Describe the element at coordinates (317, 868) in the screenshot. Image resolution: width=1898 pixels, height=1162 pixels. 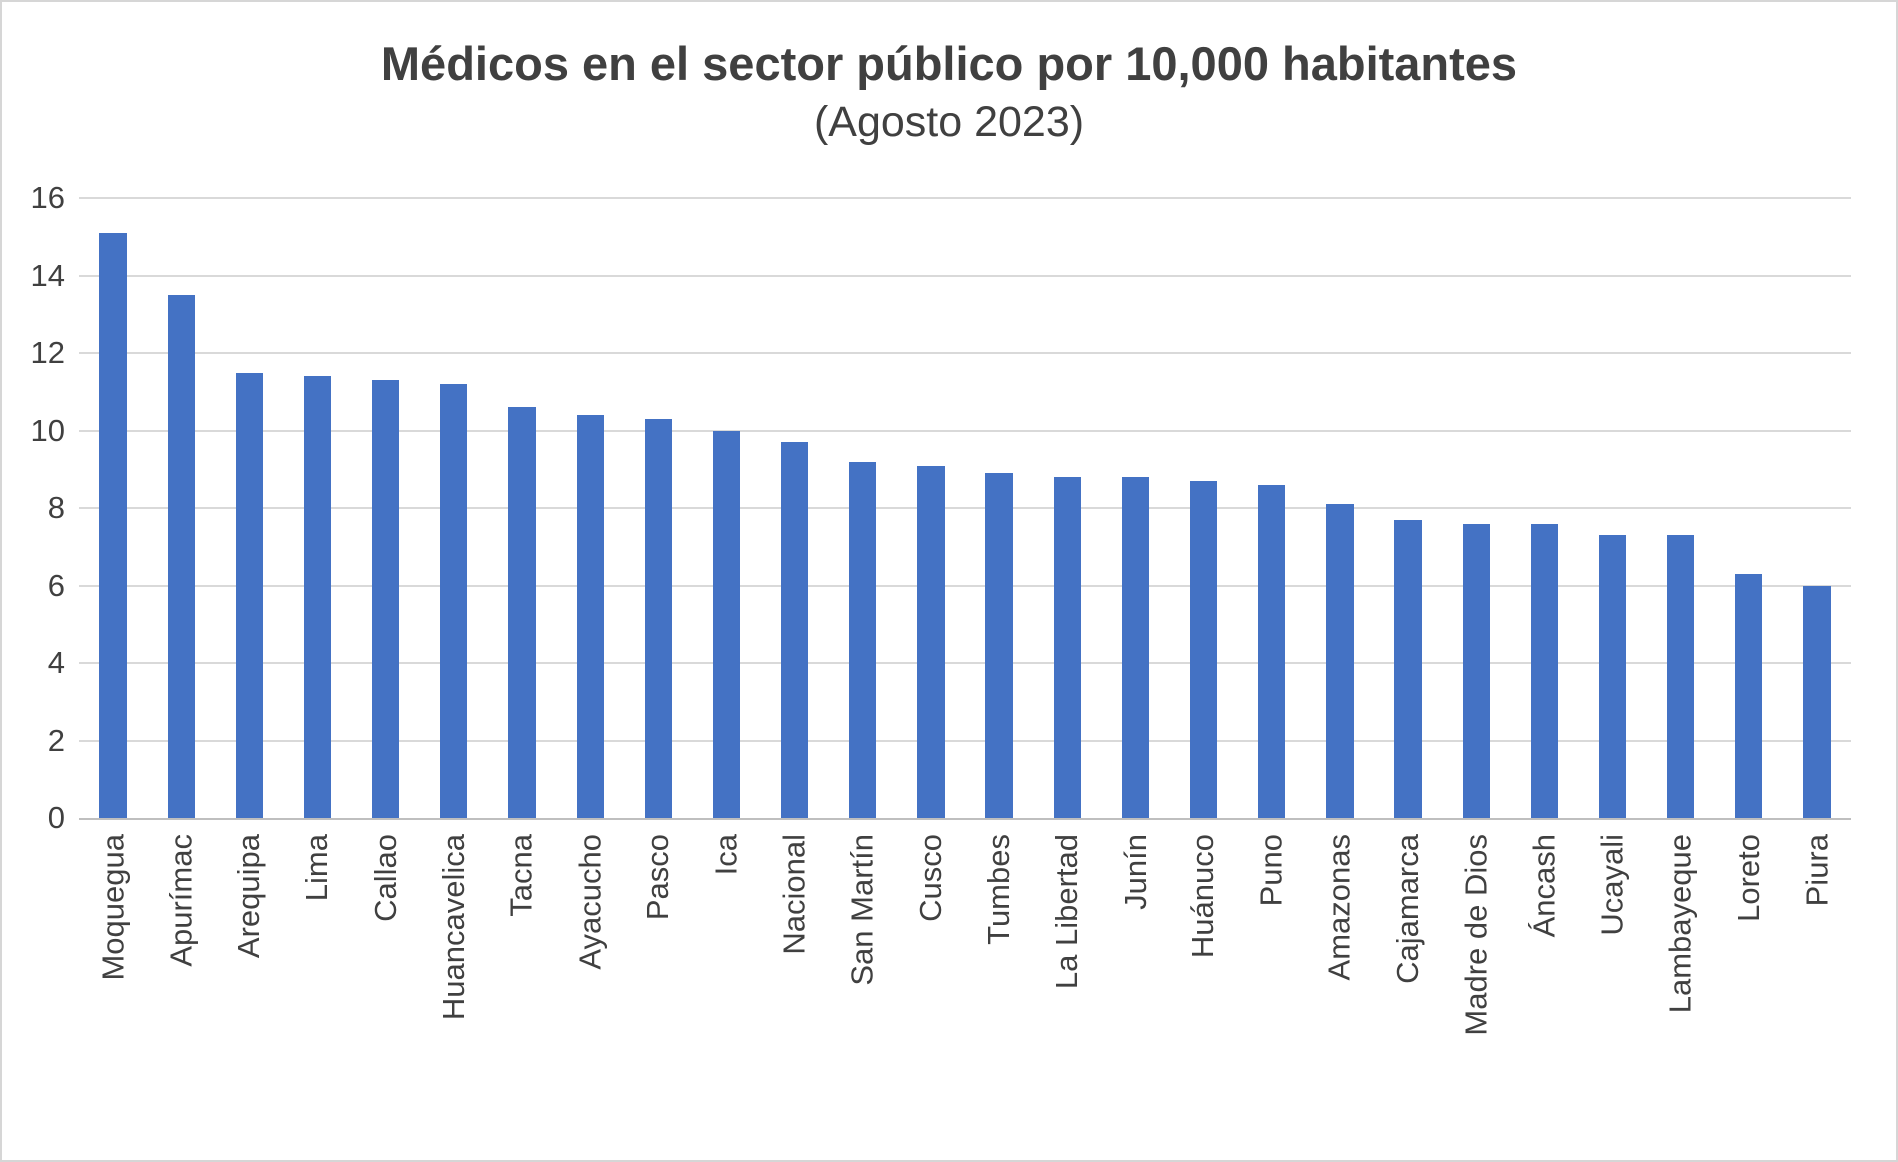
I see `x-tick-label: Lima` at that location.